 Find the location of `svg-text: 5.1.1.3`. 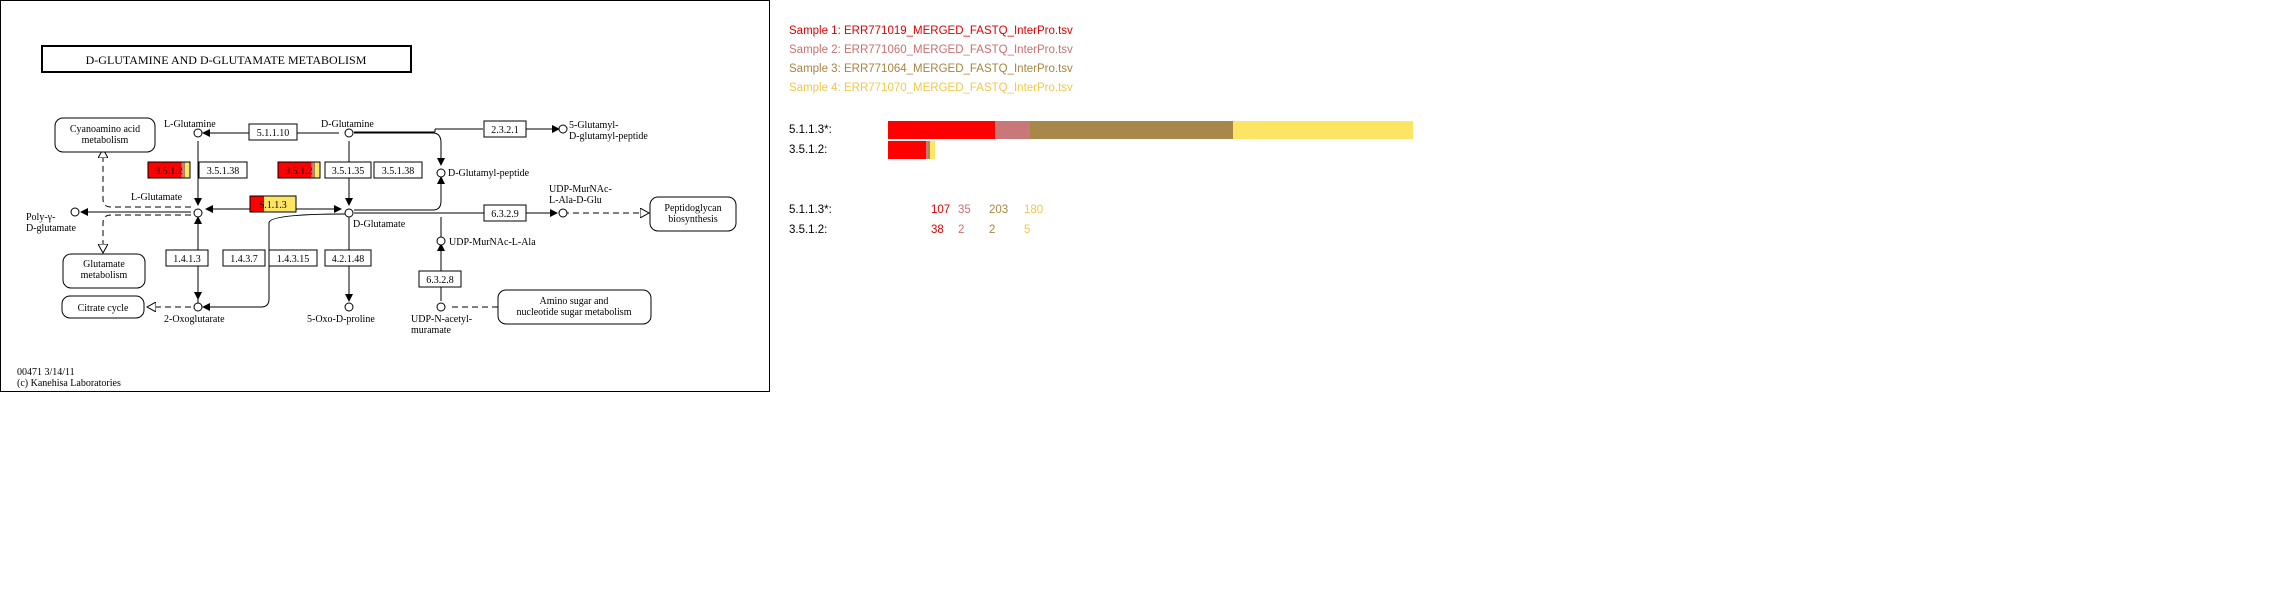

svg-text: 5.1.1.3 is located at coordinates (273, 205).